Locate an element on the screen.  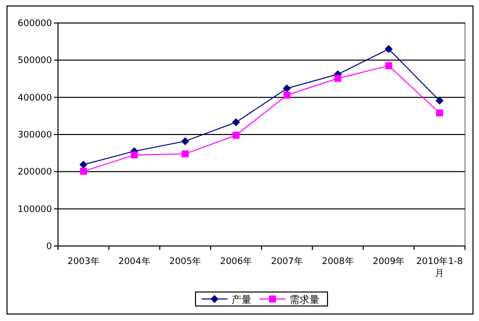
x-tick-label: 2008年 is located at coordinates (337, 262).